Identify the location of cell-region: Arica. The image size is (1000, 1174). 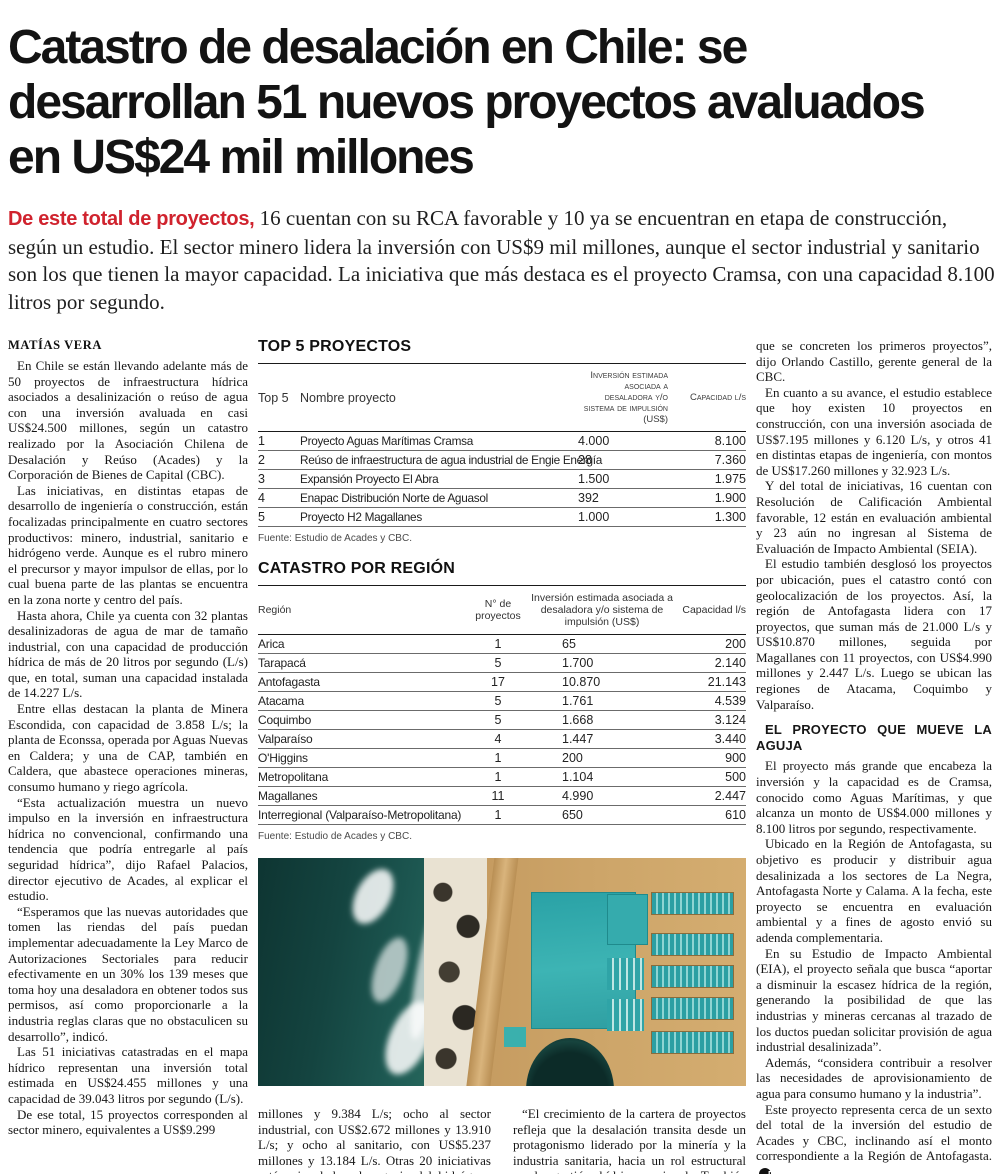
(271, 644).